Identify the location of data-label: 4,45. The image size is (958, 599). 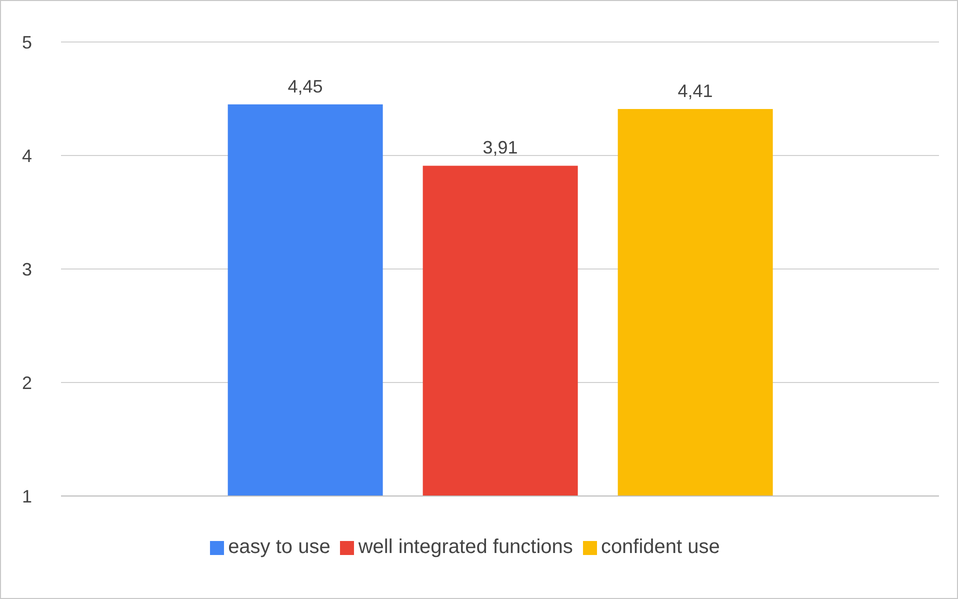
(305, 86).